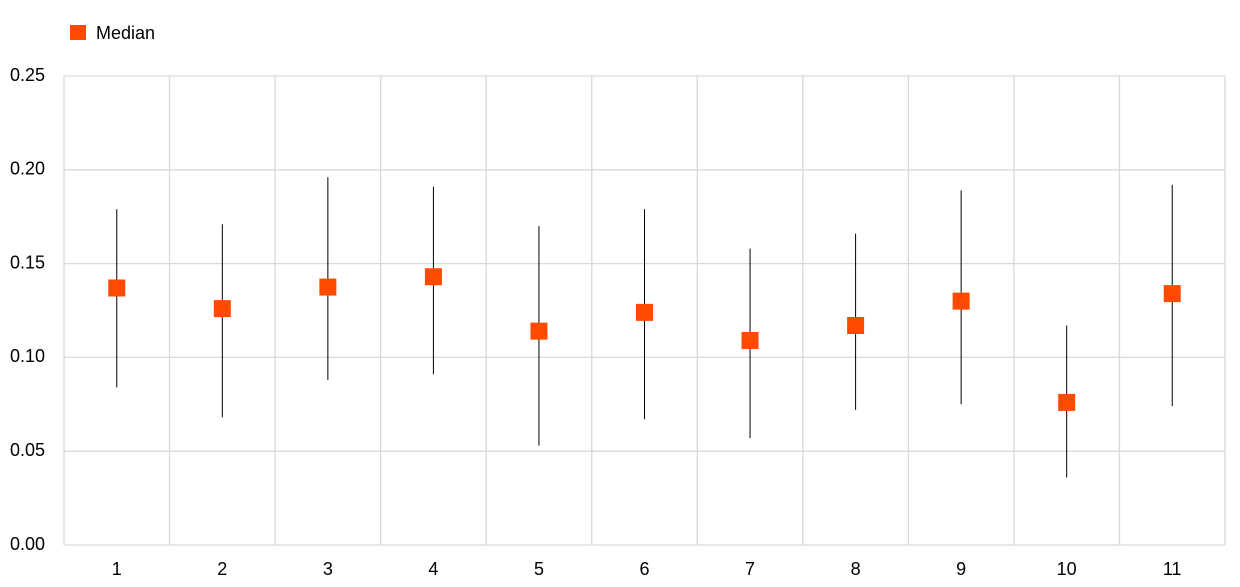 Image resolution: width=1240 pixels, height=587 pixels. What do you see at coordinates (644, 569) in the screenshot?
I see `x-tick-label: 6` at bounding box center [644, 569].